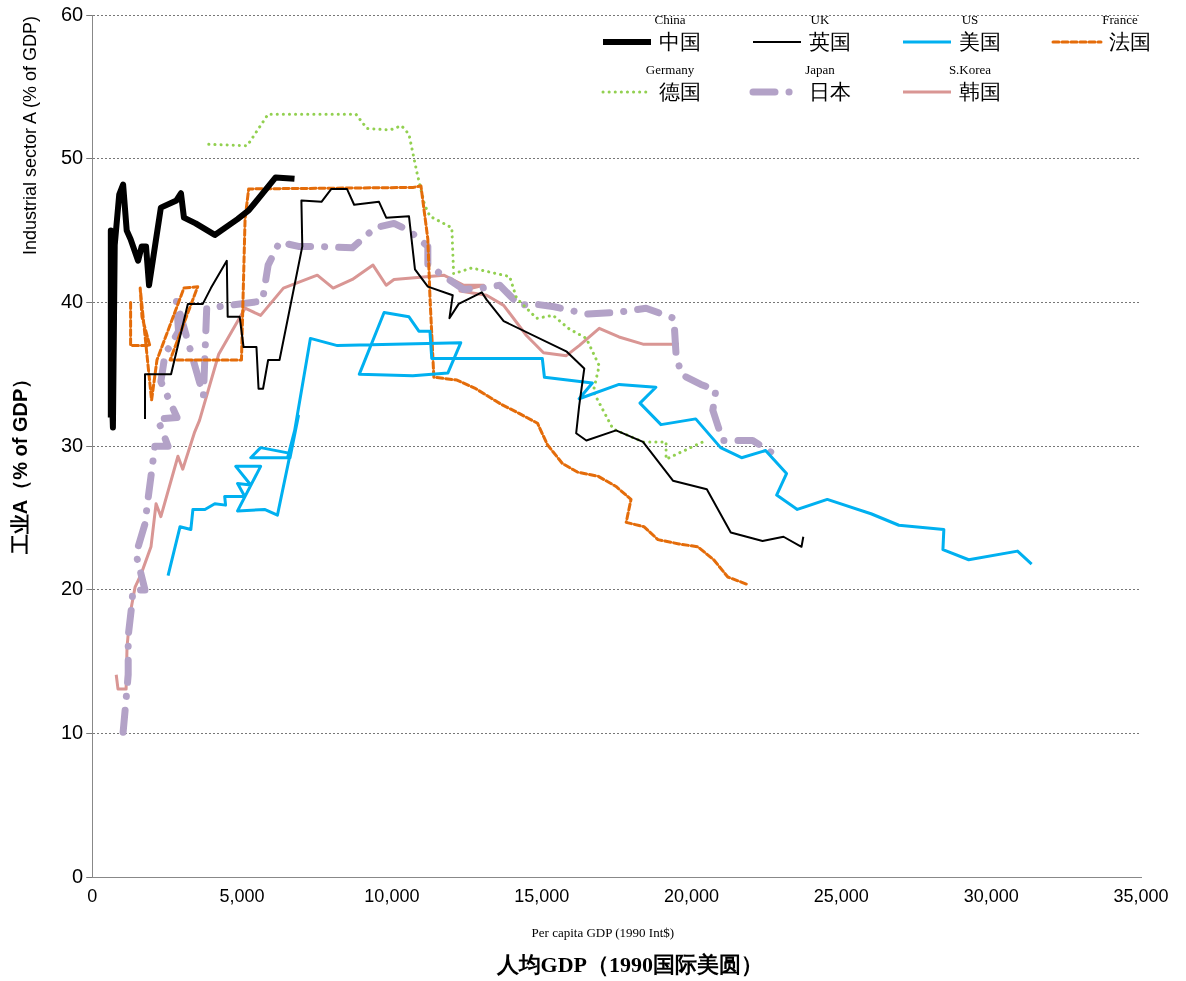 The height and width of the screenshot is (981, 1186). Describe the element at coordinates (1126, 34) in the screenshot. I see `legend-label: France 法国` at that location.